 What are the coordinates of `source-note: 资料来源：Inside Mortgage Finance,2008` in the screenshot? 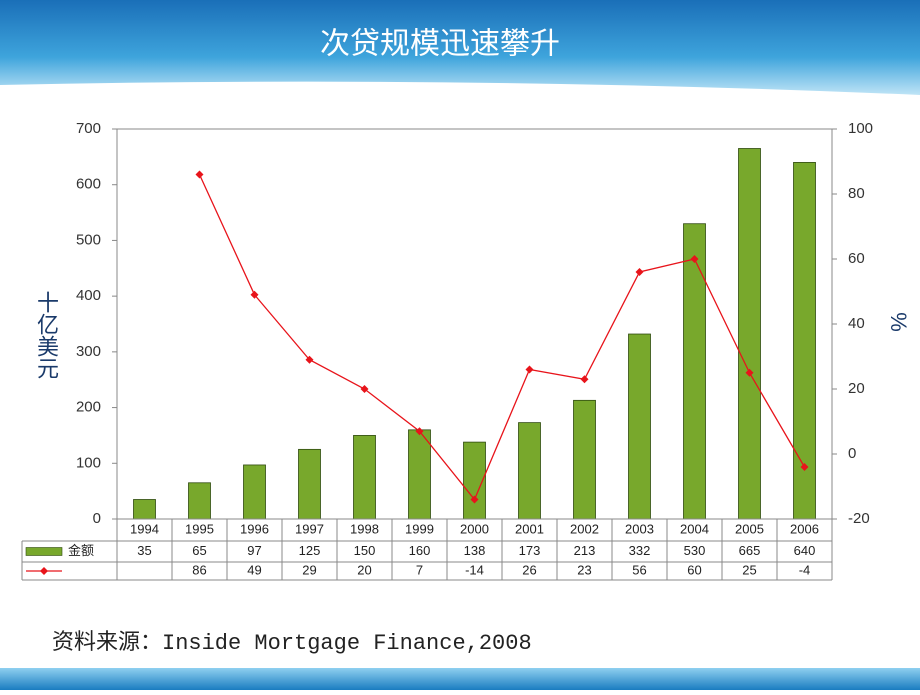 It's located at (292, 643).